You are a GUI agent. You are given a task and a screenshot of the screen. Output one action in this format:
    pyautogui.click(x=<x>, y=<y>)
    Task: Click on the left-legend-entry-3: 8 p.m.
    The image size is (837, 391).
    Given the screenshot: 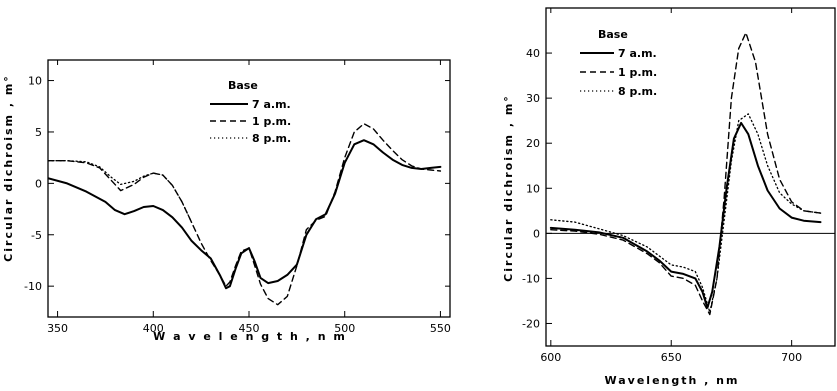 What is the action you would take?
    pyautogui.click(x=271, y=138)
    